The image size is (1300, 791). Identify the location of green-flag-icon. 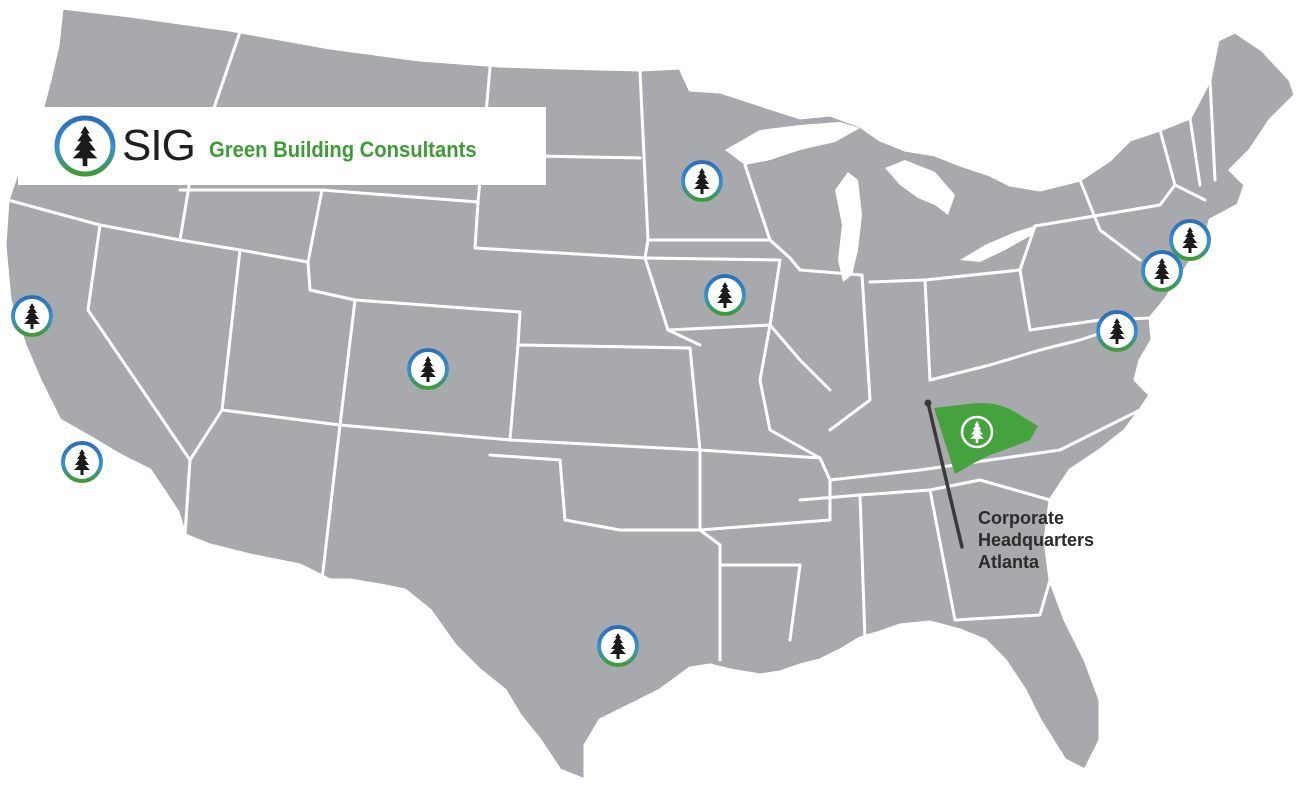
(981, 474).